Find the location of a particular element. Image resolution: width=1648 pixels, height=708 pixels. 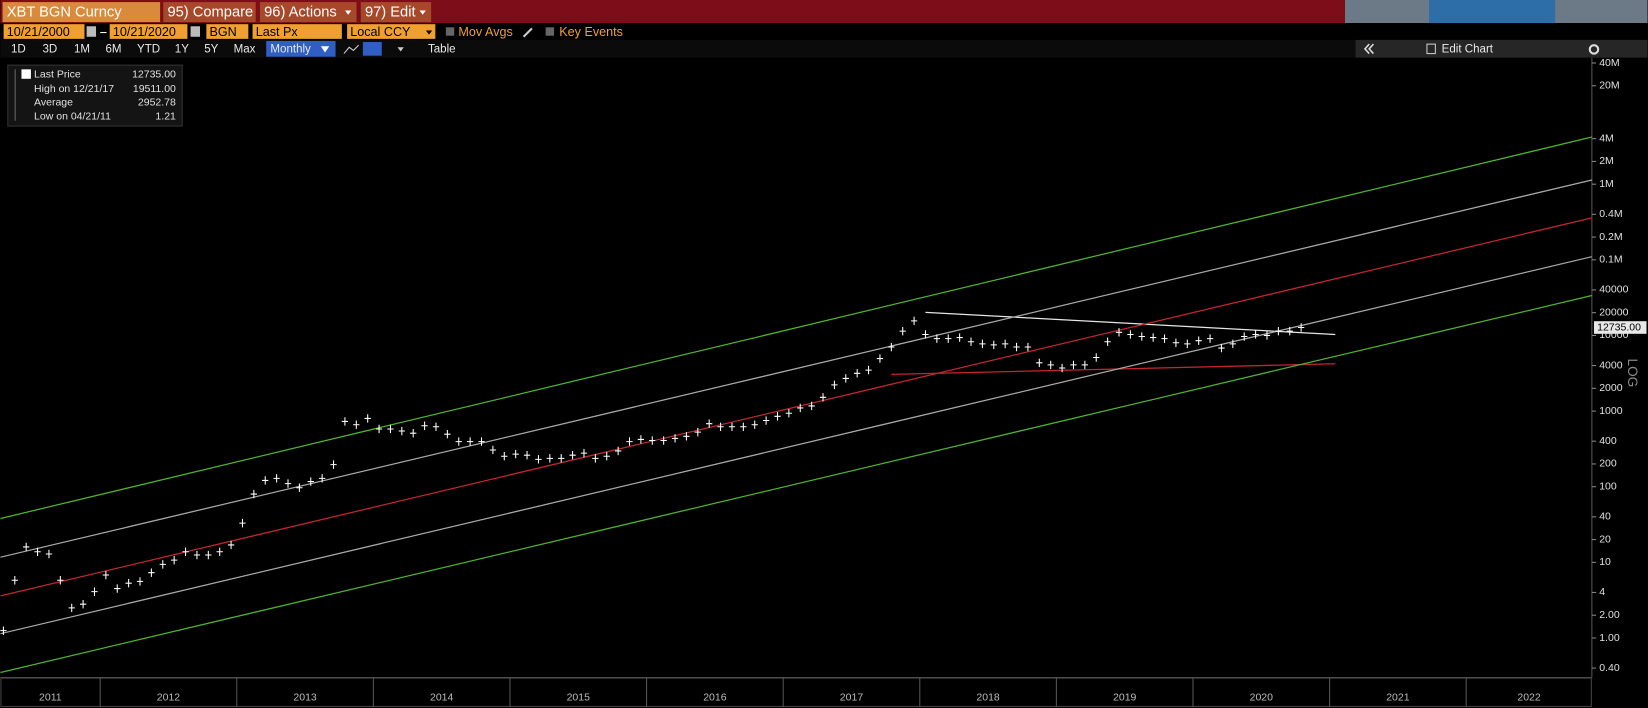

legend-value: 12735.00 is located at coordinates (154, 74).